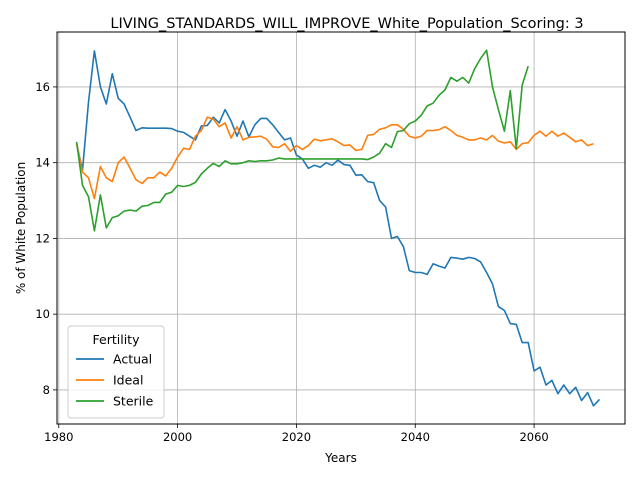 The height and width of the screenshot is (480, 640). Describe the element at coordinates (177, 437) in the screenshot. I see `x-tick-label: 2000` at that location.